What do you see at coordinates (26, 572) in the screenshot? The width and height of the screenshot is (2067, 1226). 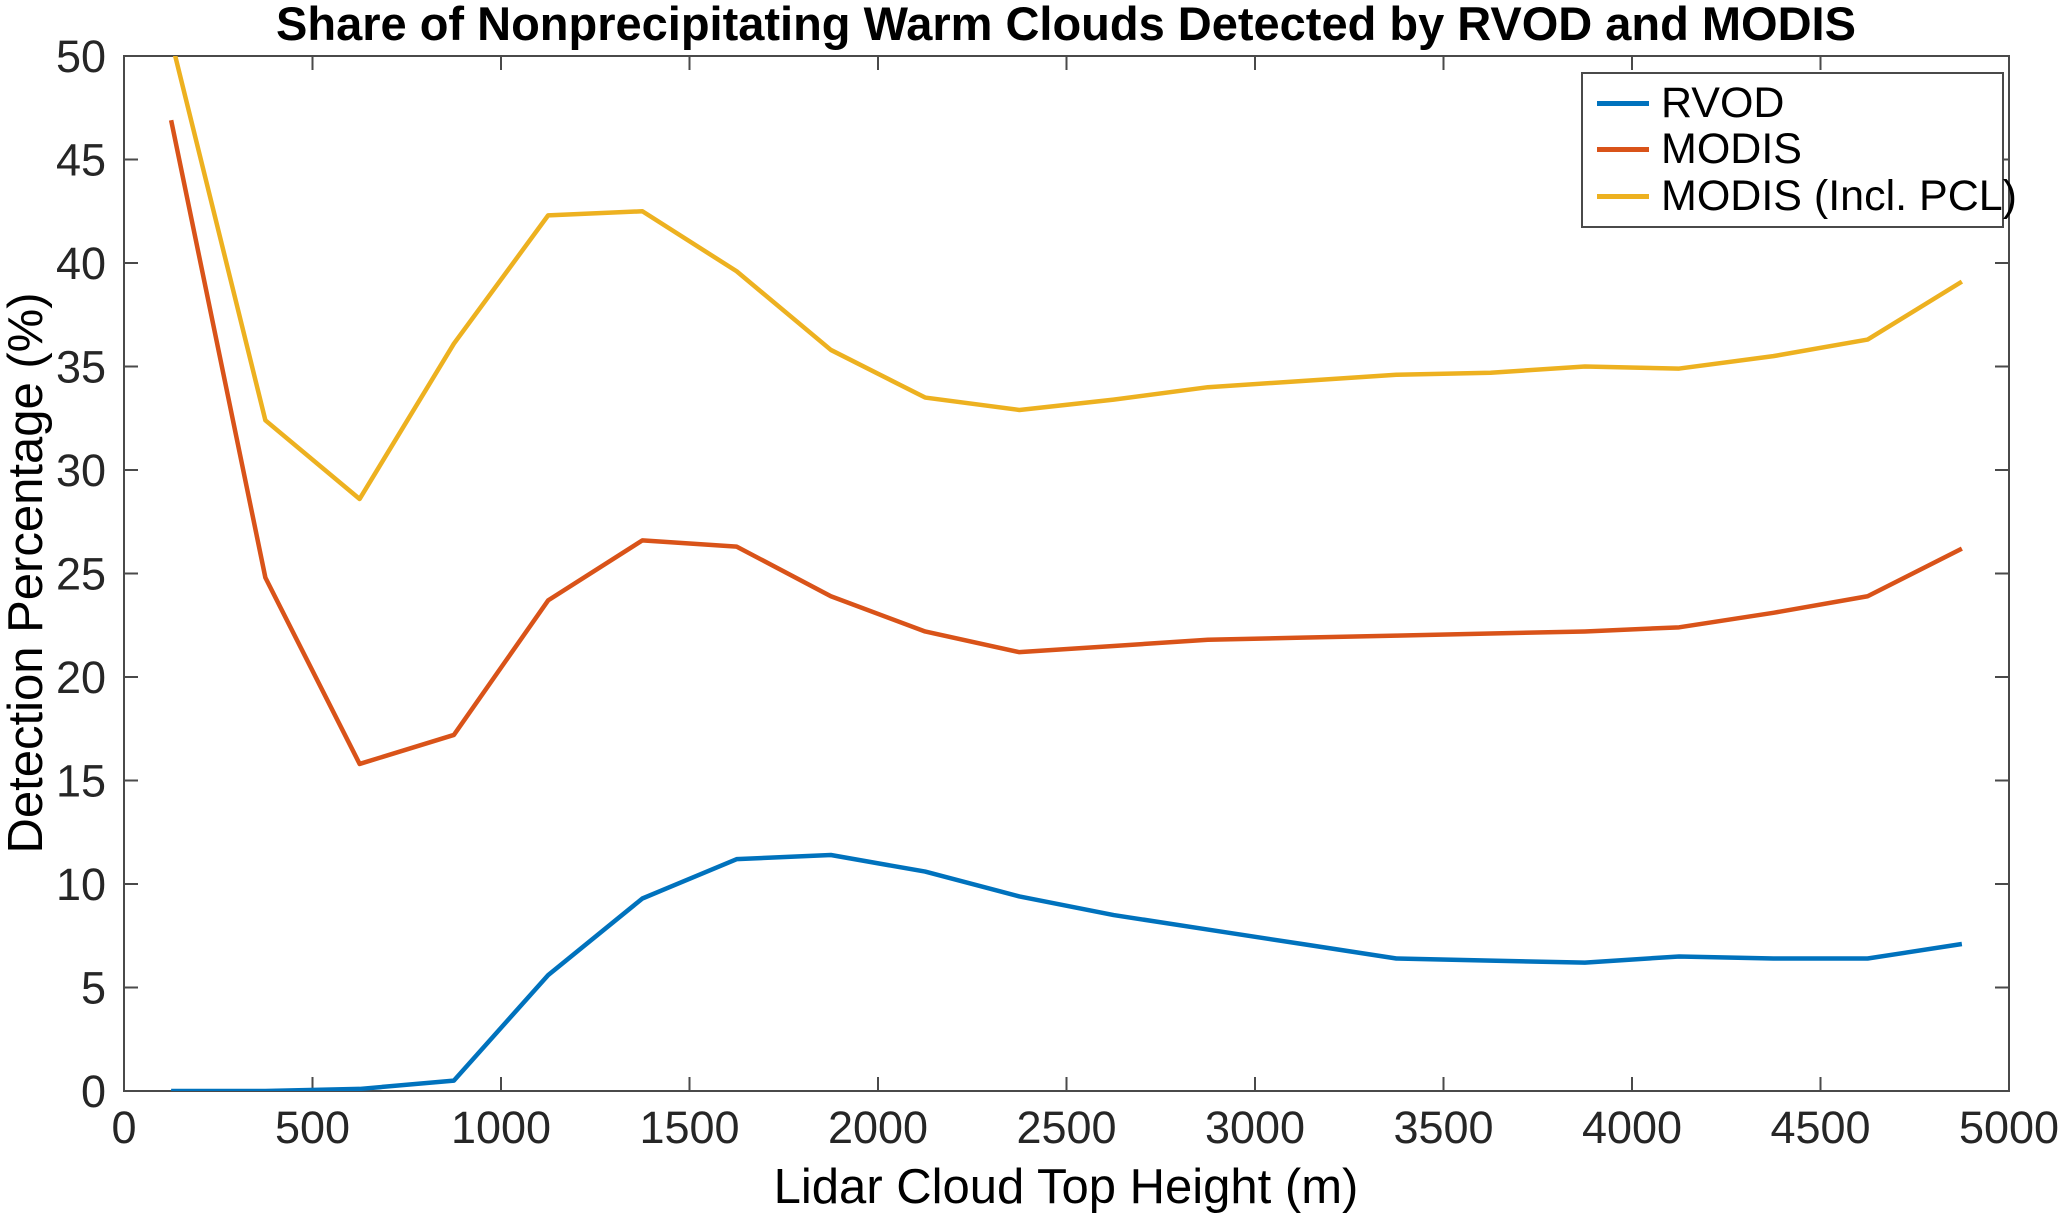 I see `y-axis-label: Detection Percentage (%)` at bounding box center [26, 572].